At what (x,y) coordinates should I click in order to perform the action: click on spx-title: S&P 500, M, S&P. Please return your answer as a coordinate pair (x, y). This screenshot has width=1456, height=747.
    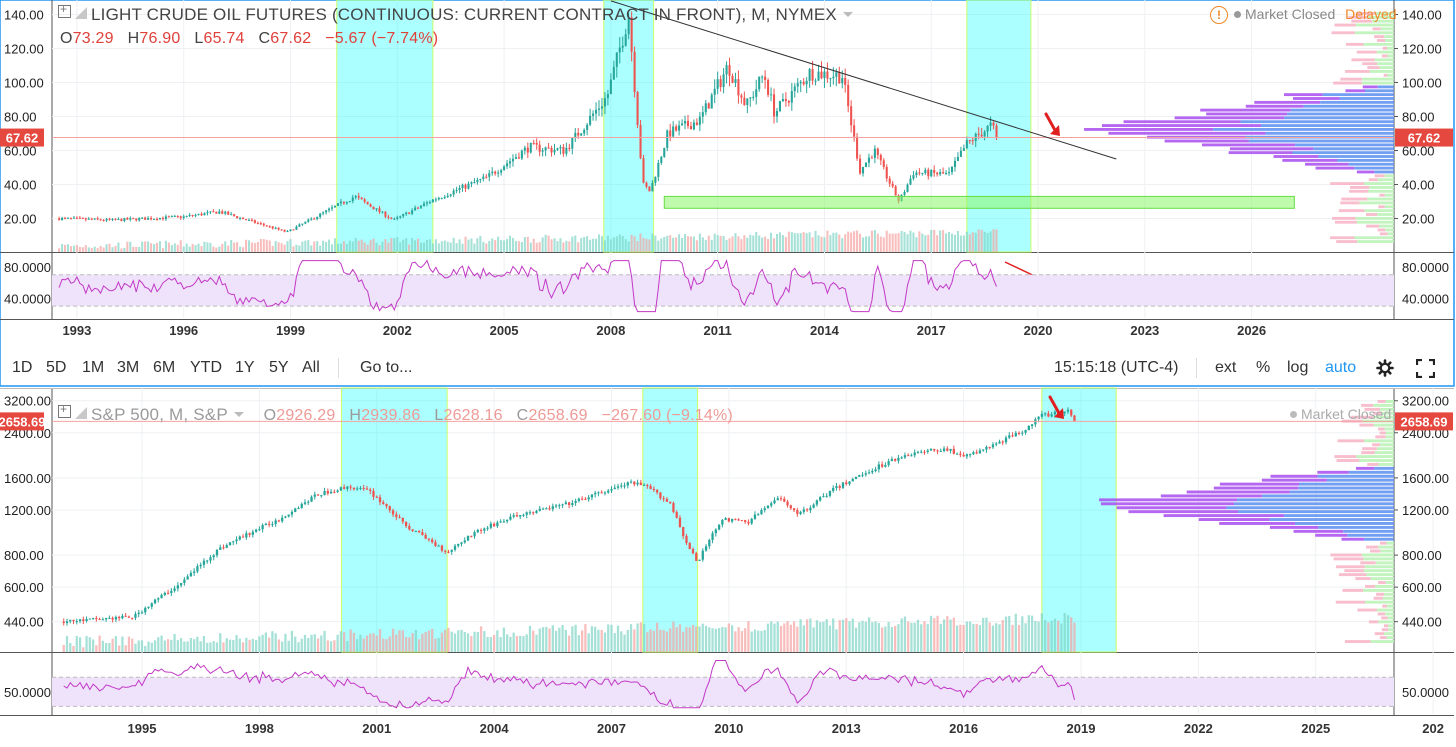
    Looking at the image, I should click on (159, 414).